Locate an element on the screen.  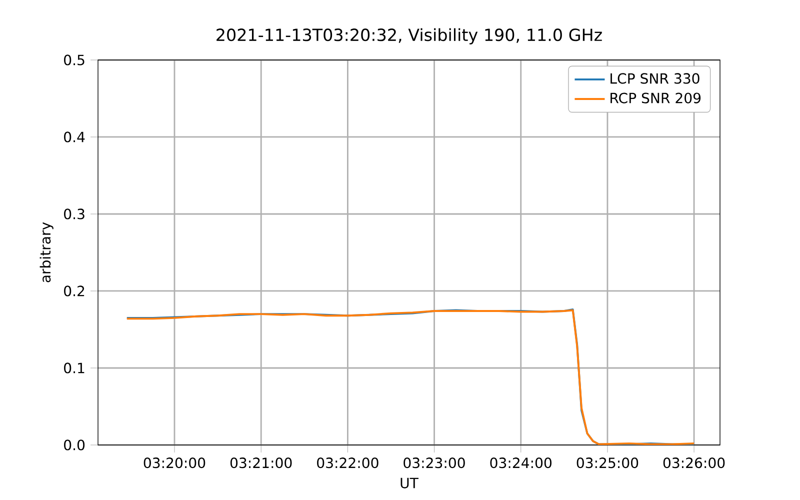
x-tick-label: 03:23:00 is located at coordinates (434, 463).